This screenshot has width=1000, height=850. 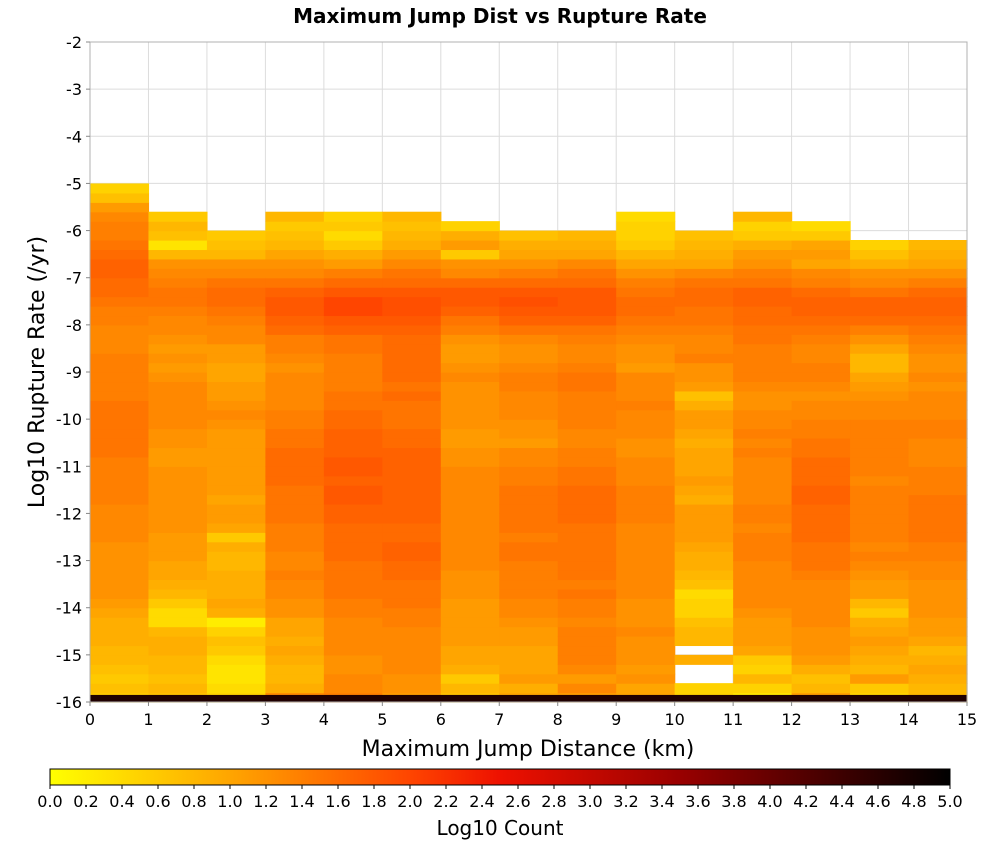 What do you see at coordinates (908, 719) in the screenshot?
I see `x-tick-label: 14` at bounding box center [908, 719].